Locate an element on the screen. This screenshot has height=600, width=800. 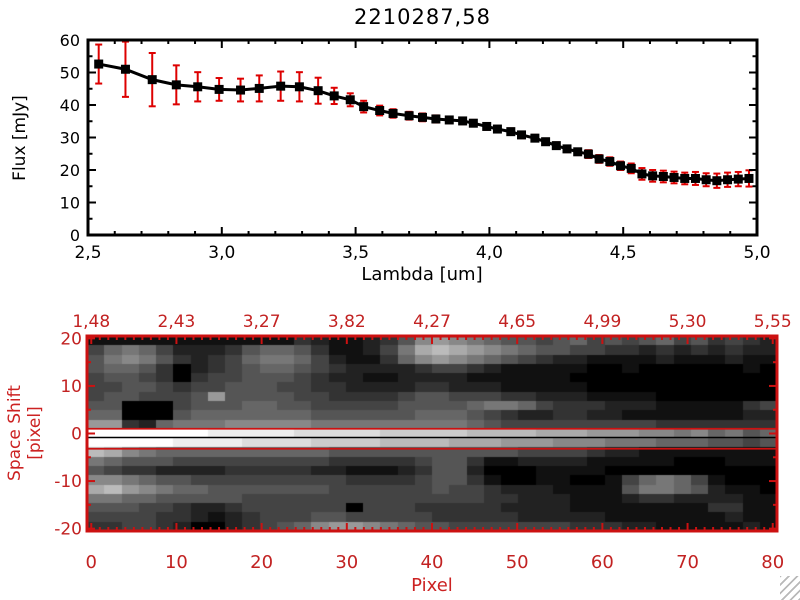
svg-text: 4,99 is located at coordinates (602, 322).